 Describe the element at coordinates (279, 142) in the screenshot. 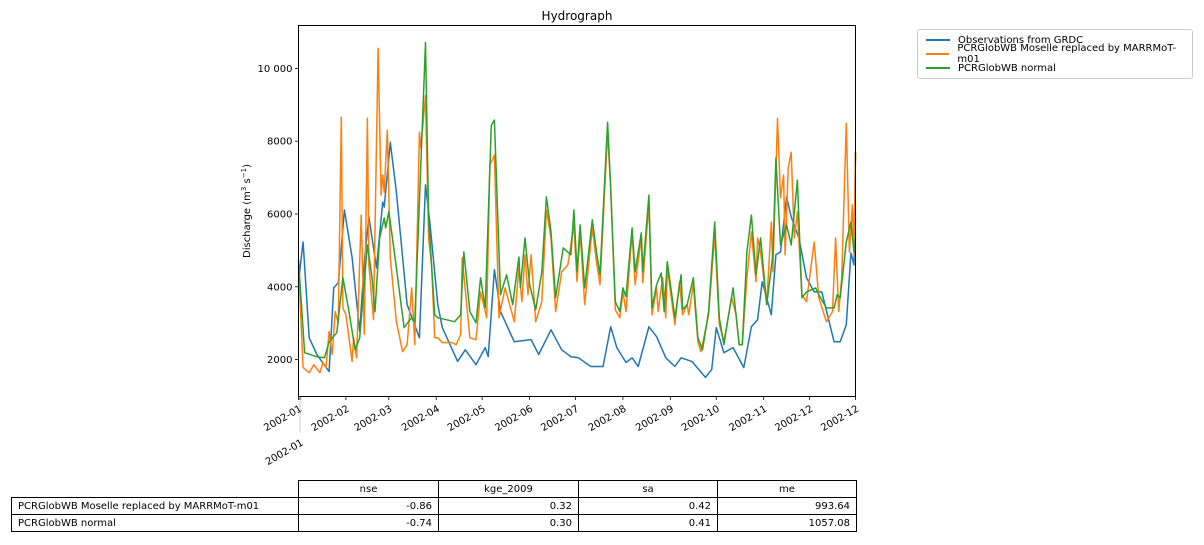

I see `y-tick-label: 8000` at that location.